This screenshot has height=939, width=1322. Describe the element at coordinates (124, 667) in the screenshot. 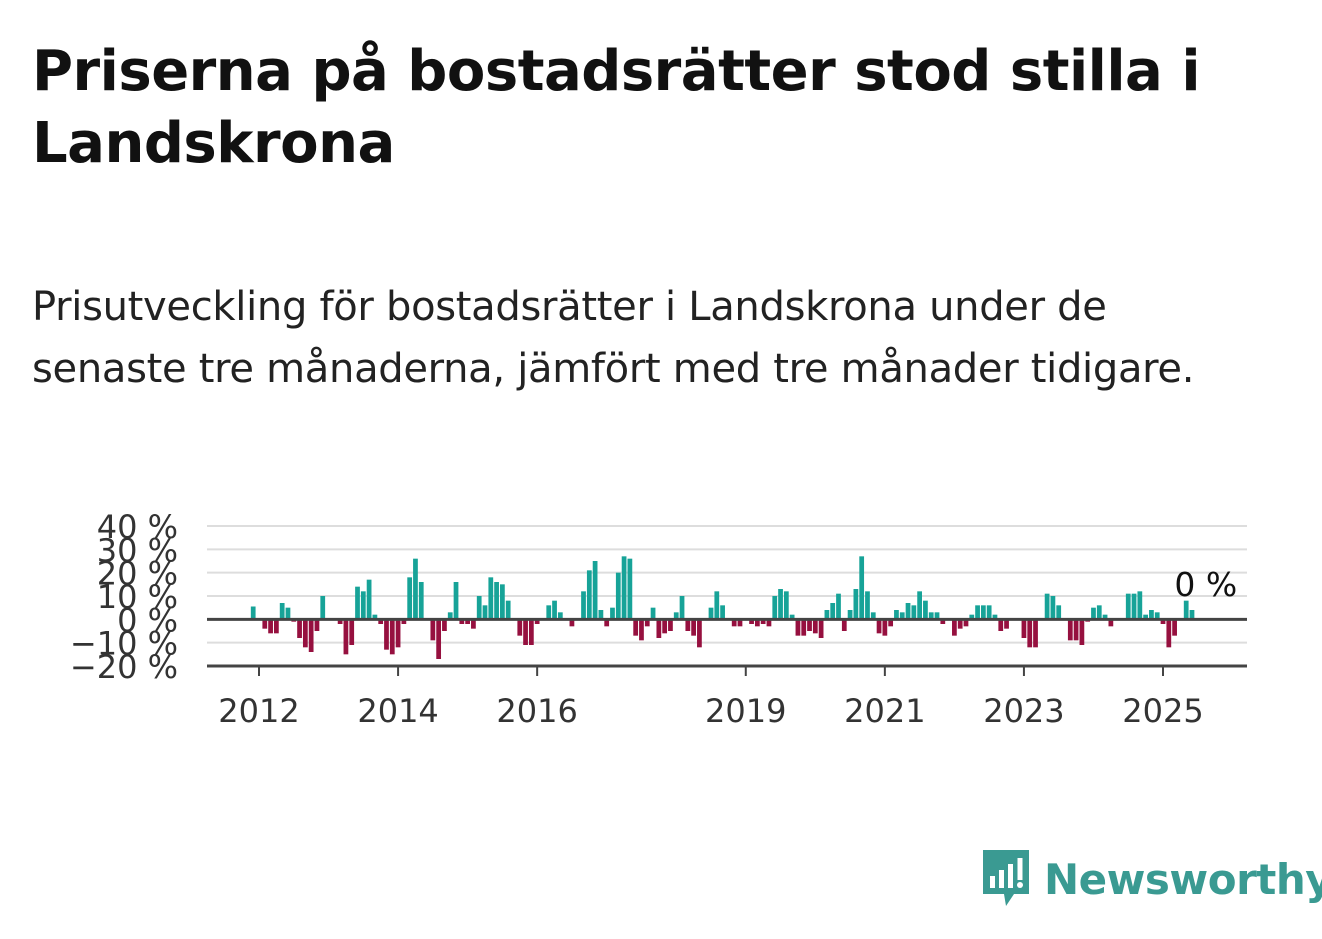

I see `y-tick-label: −20 %` at that location.